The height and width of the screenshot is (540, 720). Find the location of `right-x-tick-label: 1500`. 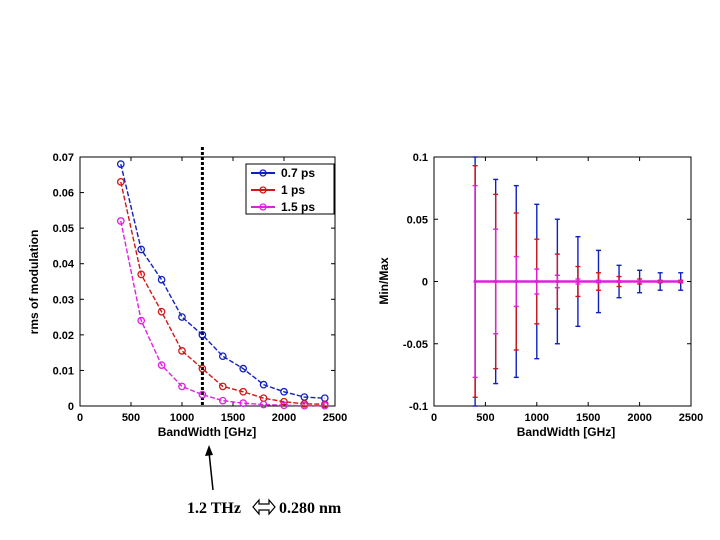

right-x-tick-label: 1500 is located at coordinates (588, 418).